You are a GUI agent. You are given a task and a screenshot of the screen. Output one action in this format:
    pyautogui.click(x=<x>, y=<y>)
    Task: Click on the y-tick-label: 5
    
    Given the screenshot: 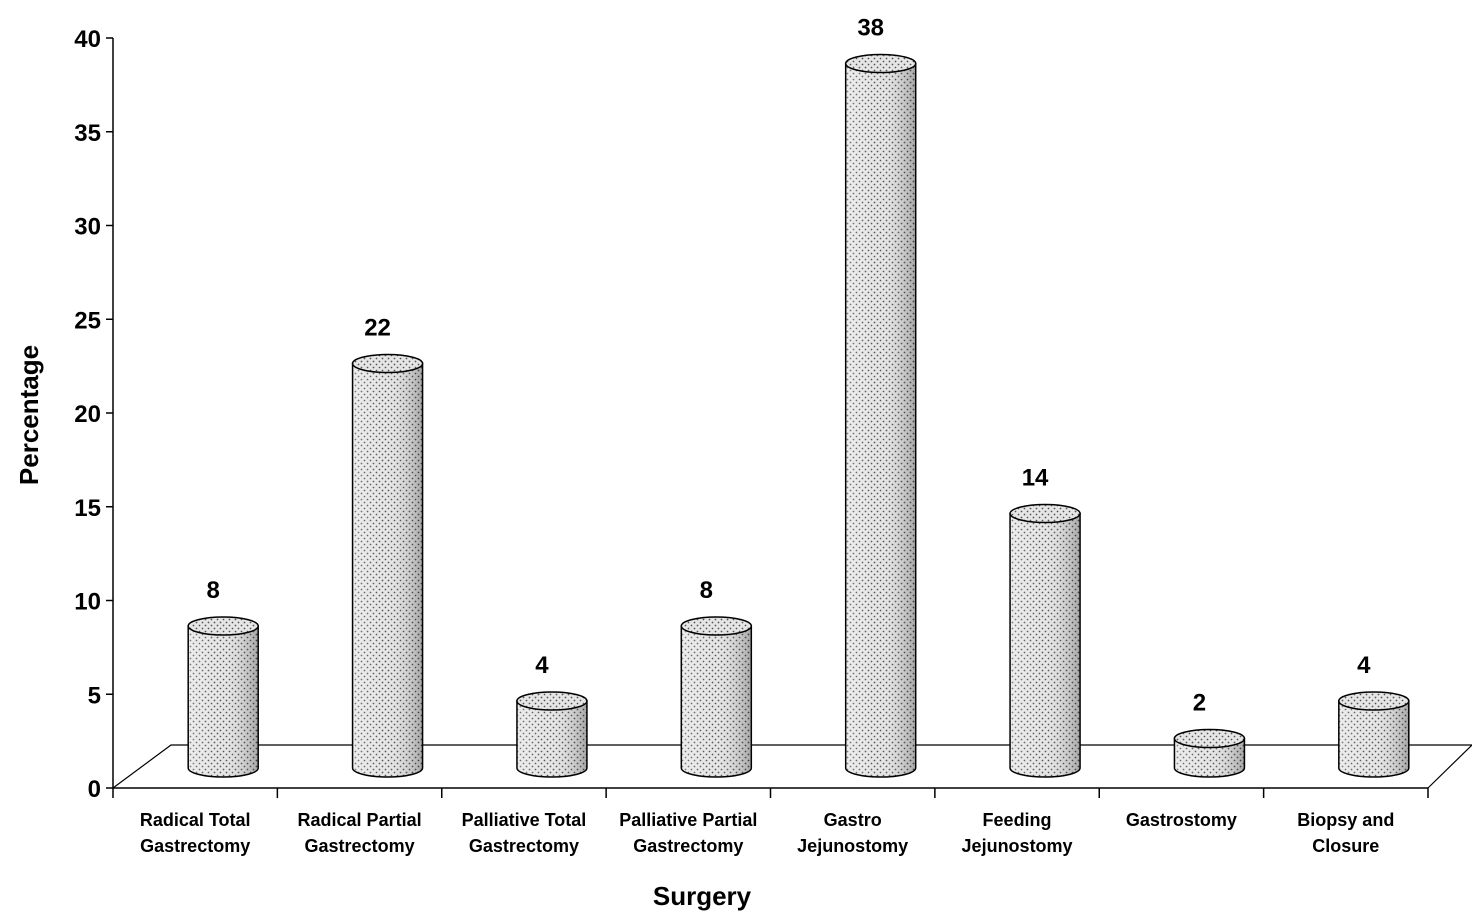 What is the action you would take?
    pyautogui.click(x=94, y=695)
    